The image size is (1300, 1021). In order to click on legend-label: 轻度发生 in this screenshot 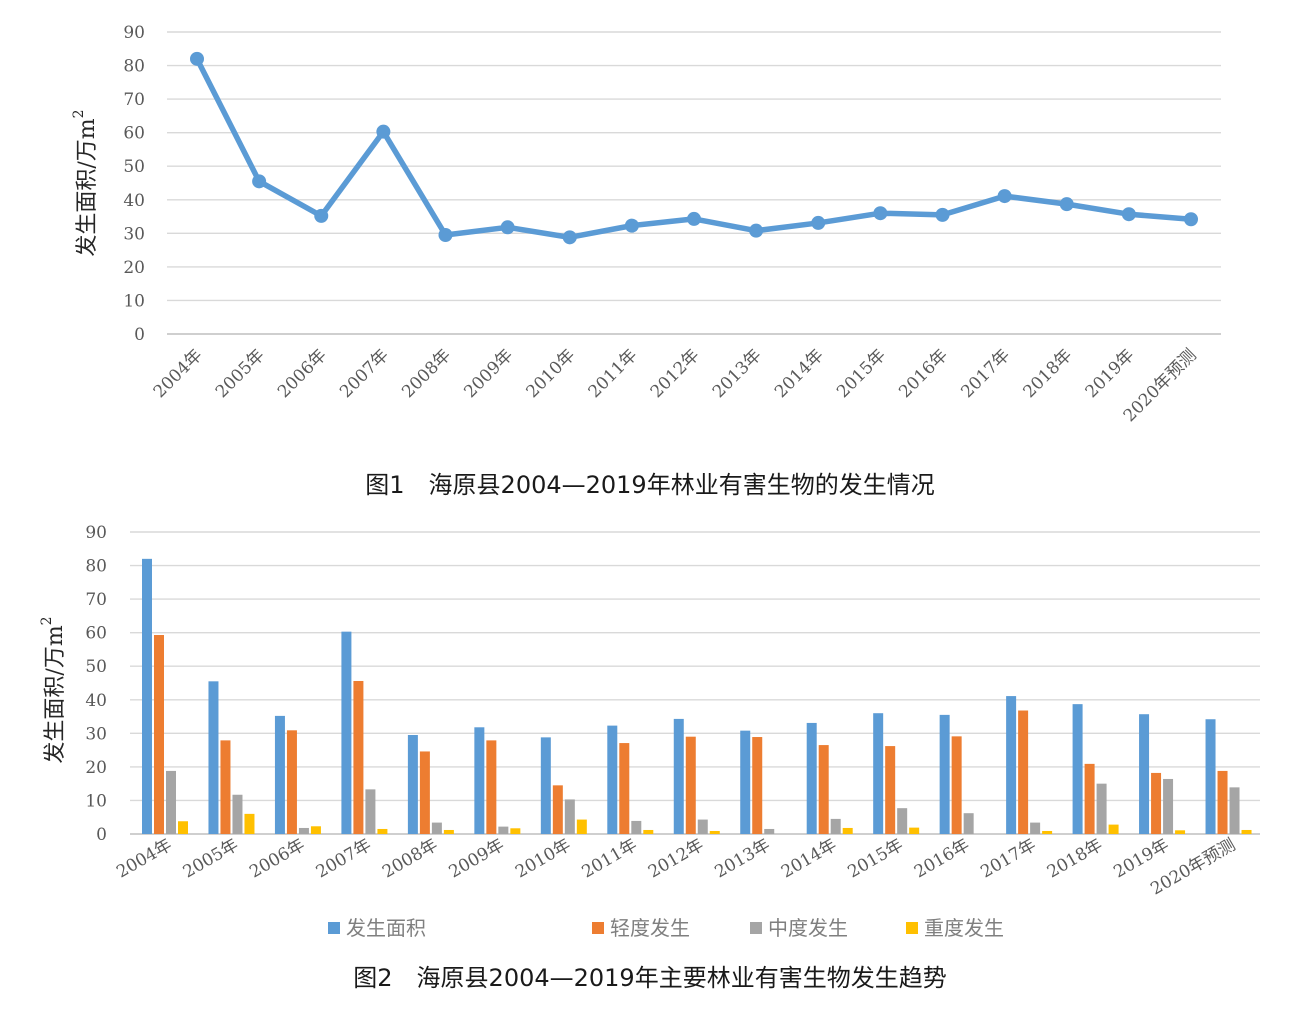, I will do `click(650, 928)`.